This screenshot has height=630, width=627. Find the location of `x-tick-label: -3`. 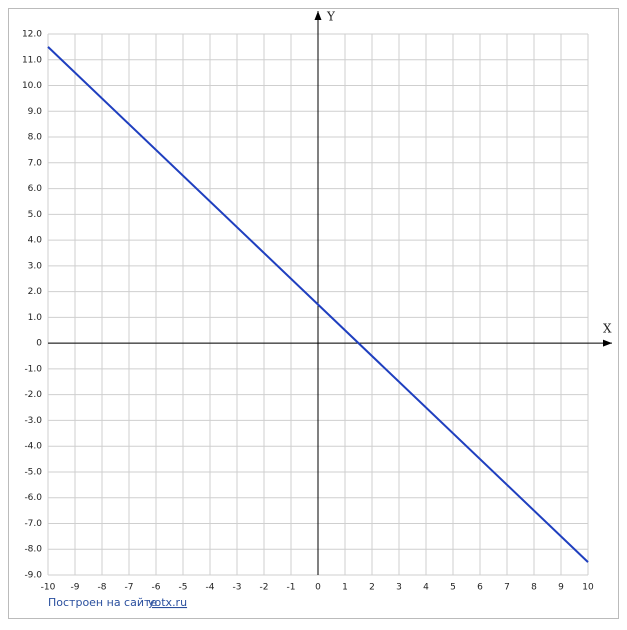

x-tick-label: -3 is located at coordinates (237, 588).